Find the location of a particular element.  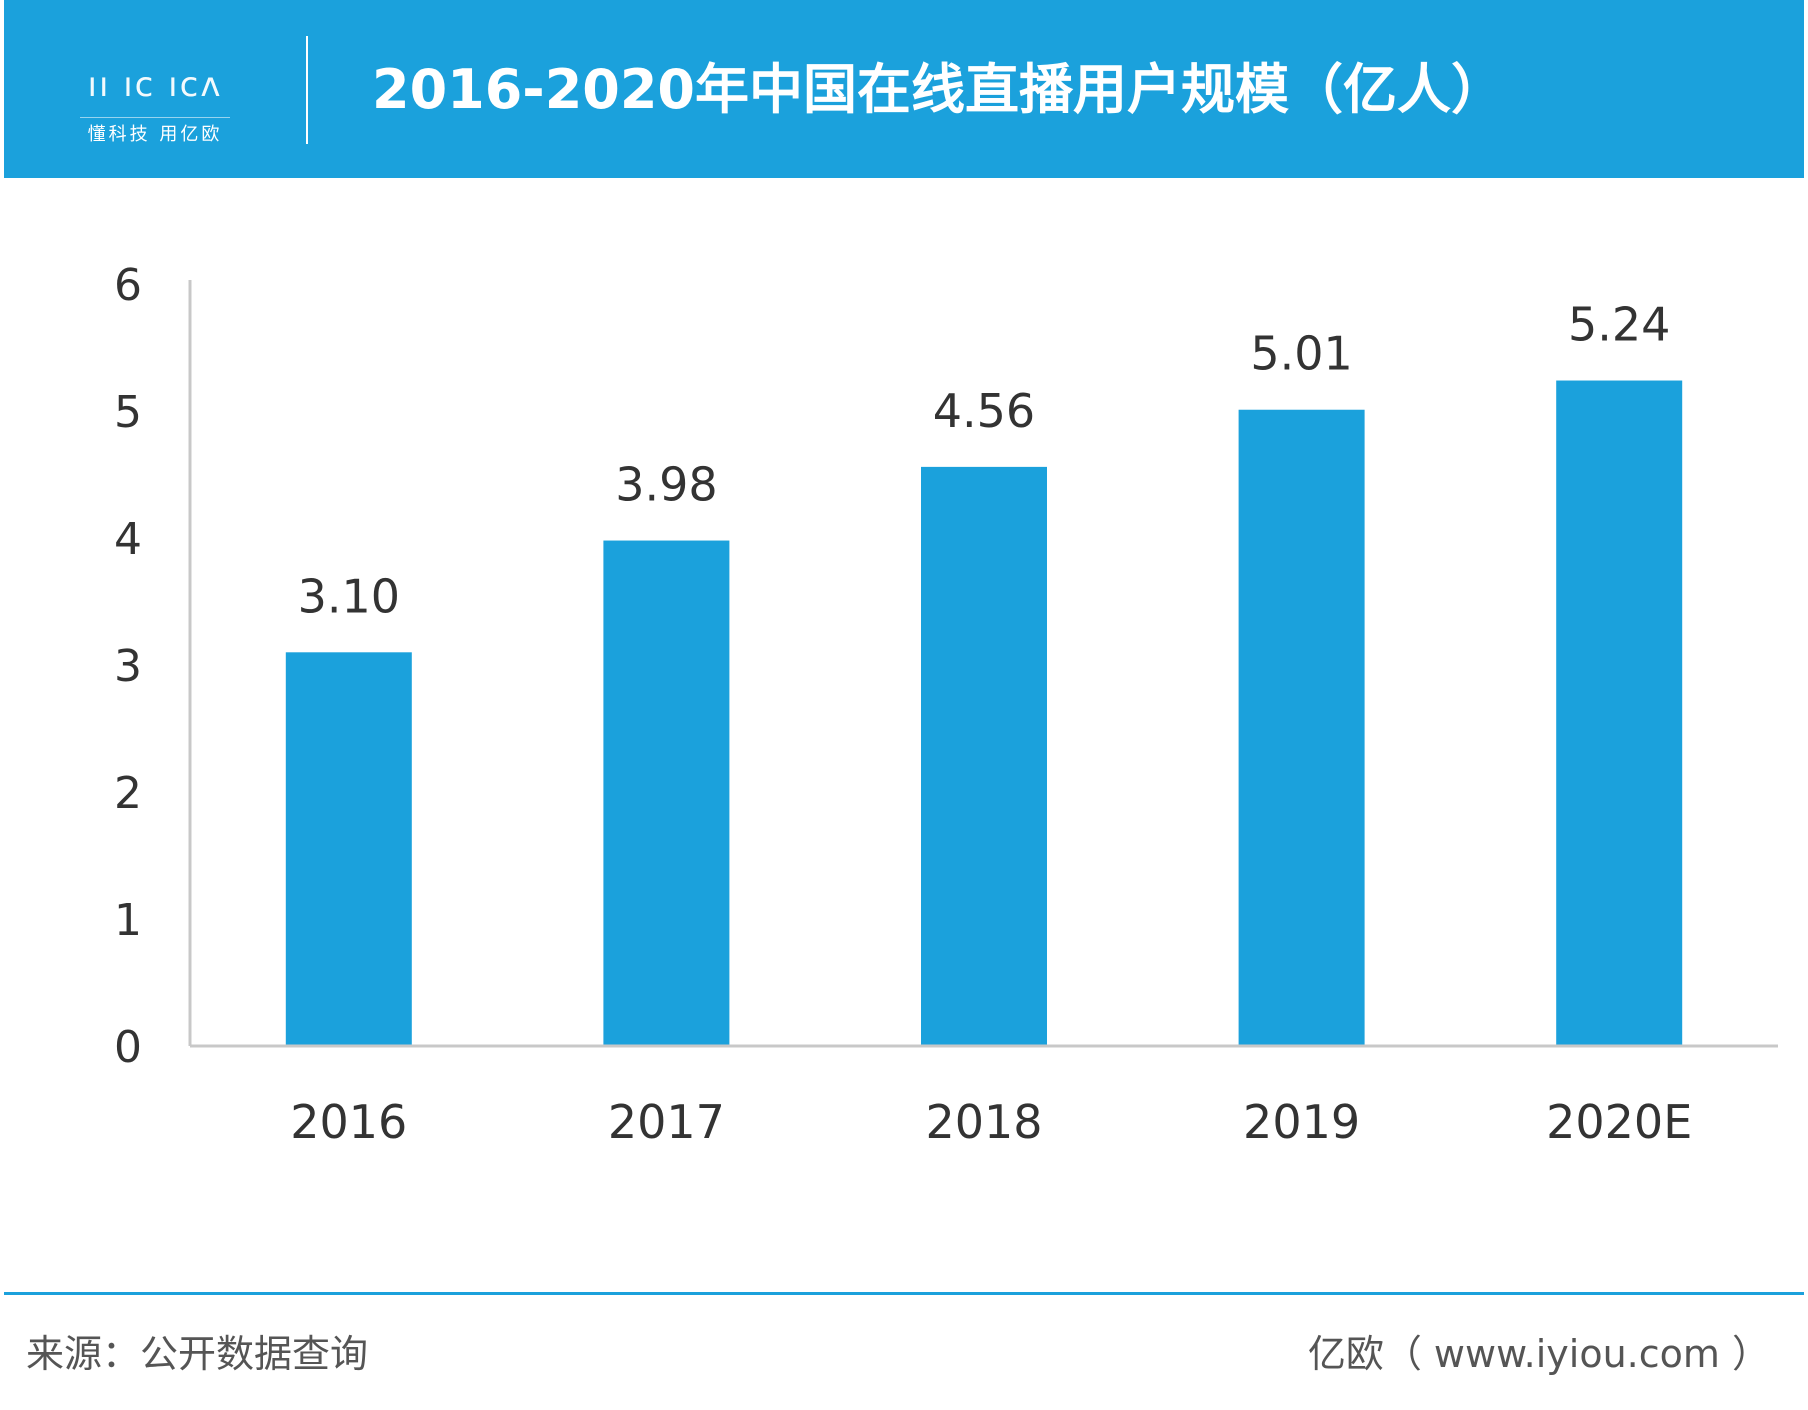

y-tick-label: 3 is located at coordinates (128, 666).